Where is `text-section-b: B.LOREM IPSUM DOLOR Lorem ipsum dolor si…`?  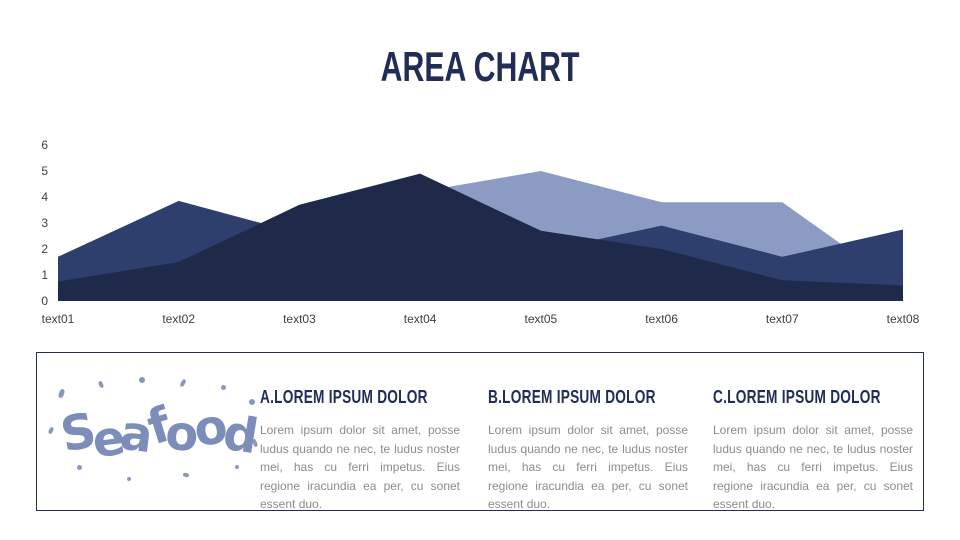 text-section-b: B.LOREM IPSUM DOLOR Lorem ipsum dolor si… is located at coordinates (588, 450).